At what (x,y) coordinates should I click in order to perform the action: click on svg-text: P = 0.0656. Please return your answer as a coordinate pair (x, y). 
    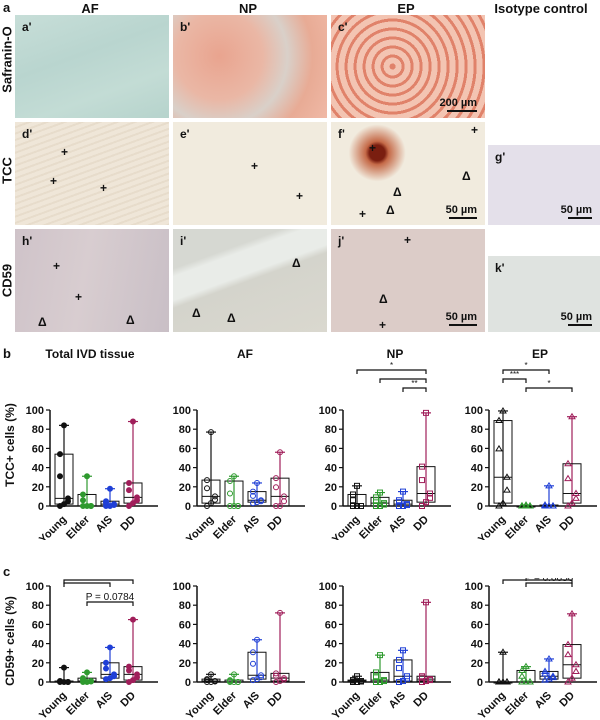
    Looking at the image, I should click on (549, 581).